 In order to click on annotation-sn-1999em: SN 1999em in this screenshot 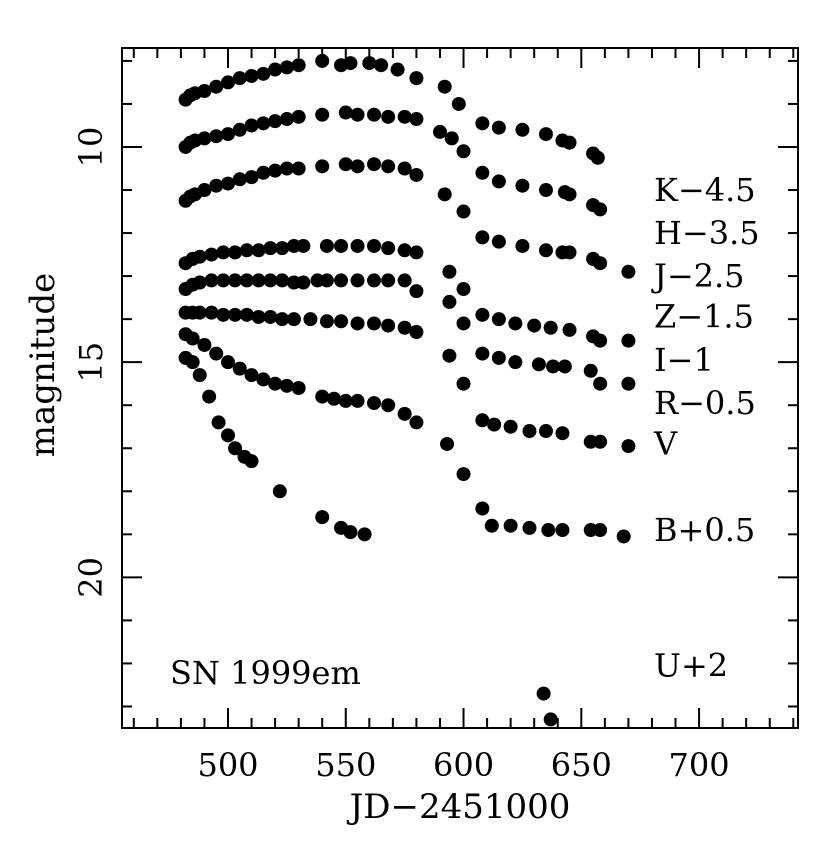, I will do `click(265, 673)`.